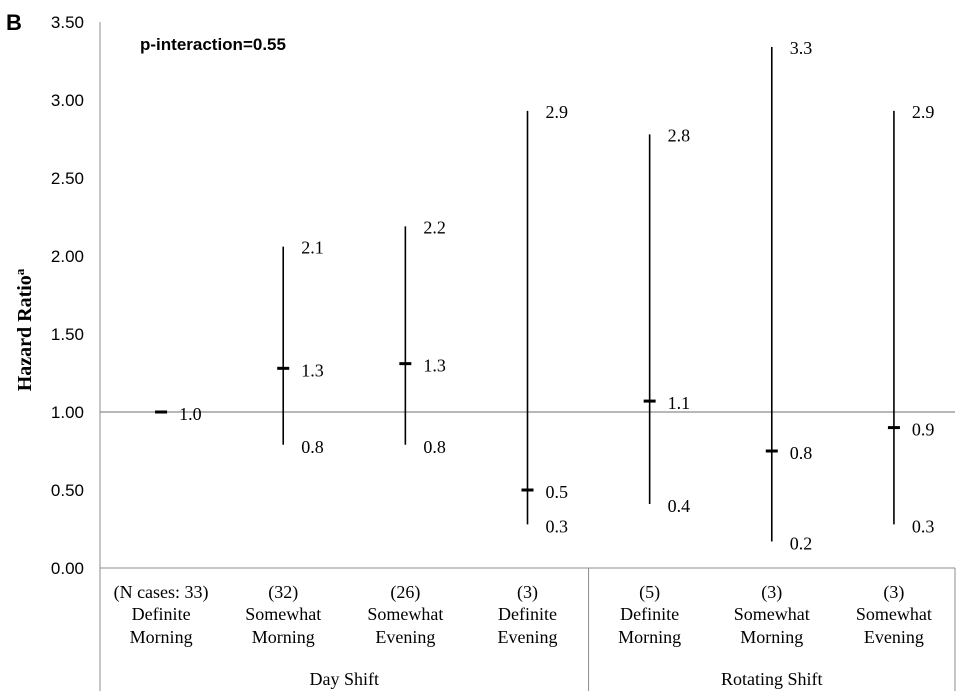 The image size is (966, 691). I want to click on estimate-group: 1.0, so click(178, 414).